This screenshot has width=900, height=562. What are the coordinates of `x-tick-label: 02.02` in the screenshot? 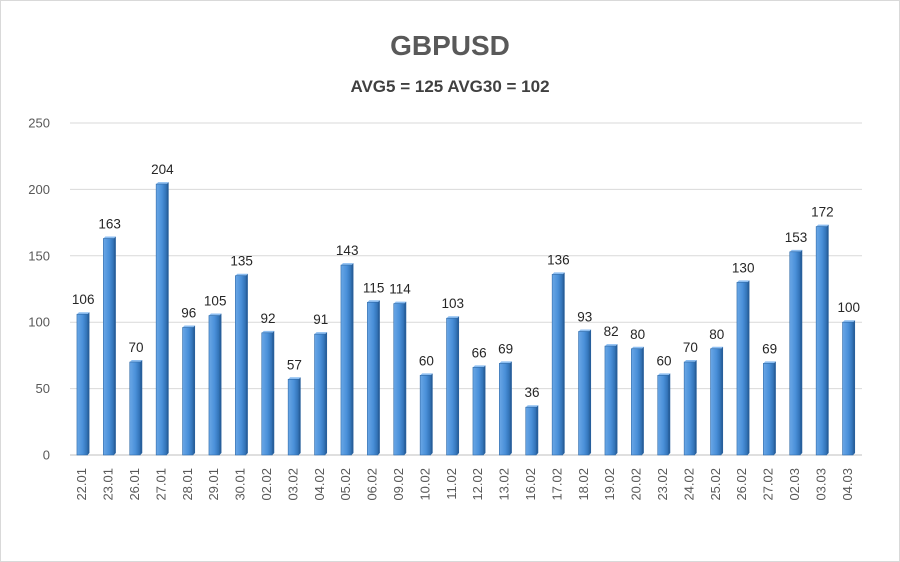 It's located at (266, 484).